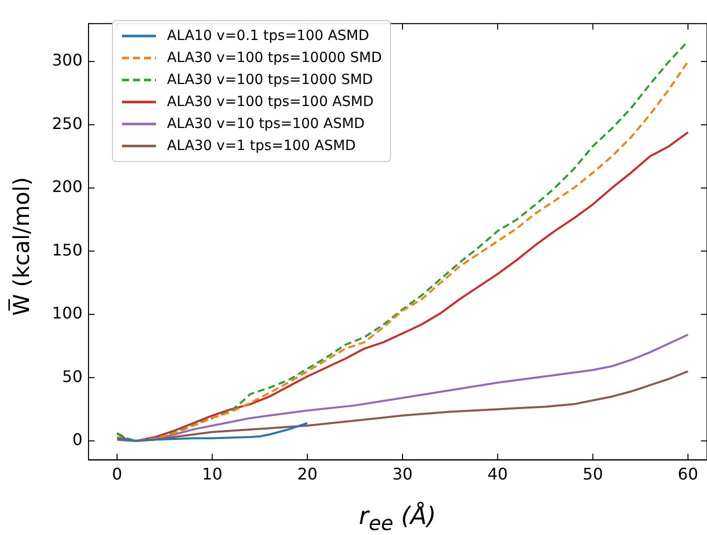 The height and width of the screenshot is (535, 707). Describe the element at coordinates (72, 376) in the screenshot. I see `y-tick-label: 50` at that location.